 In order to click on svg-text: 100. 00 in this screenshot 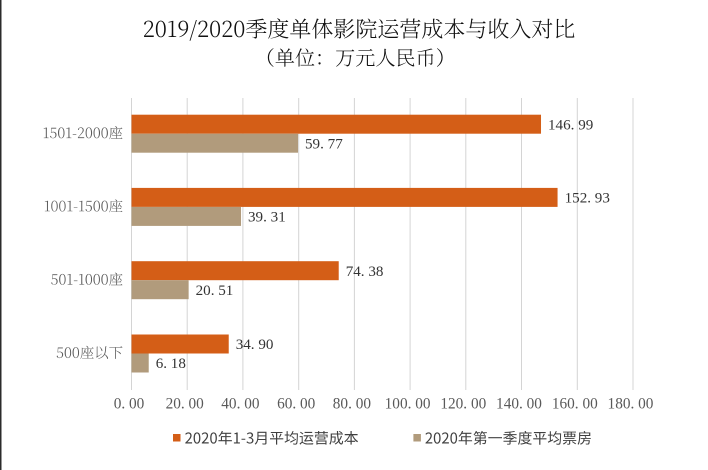, I will do `click(408, 404)`.